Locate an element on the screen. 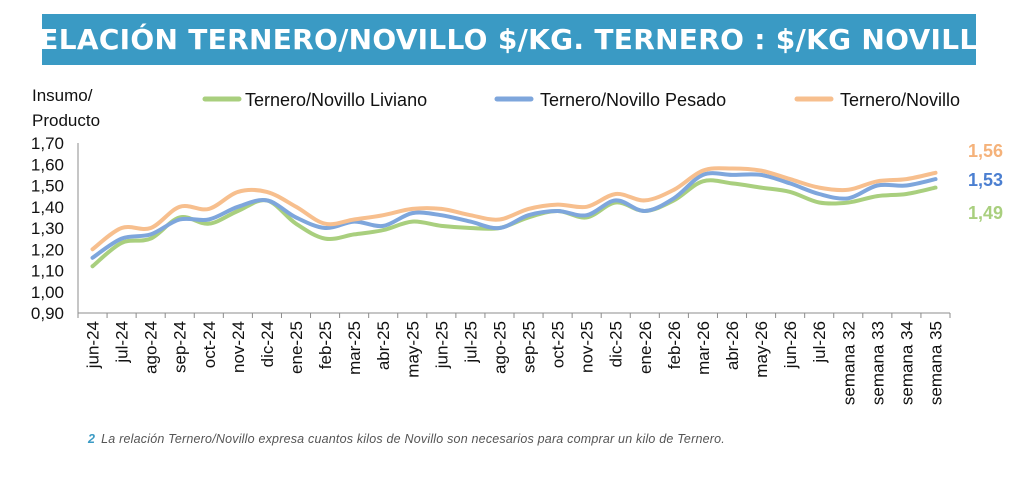 The height and width of the screenshot is (485, 1024). x-tick-label: sep-24 is located at coordinates (180, 347).